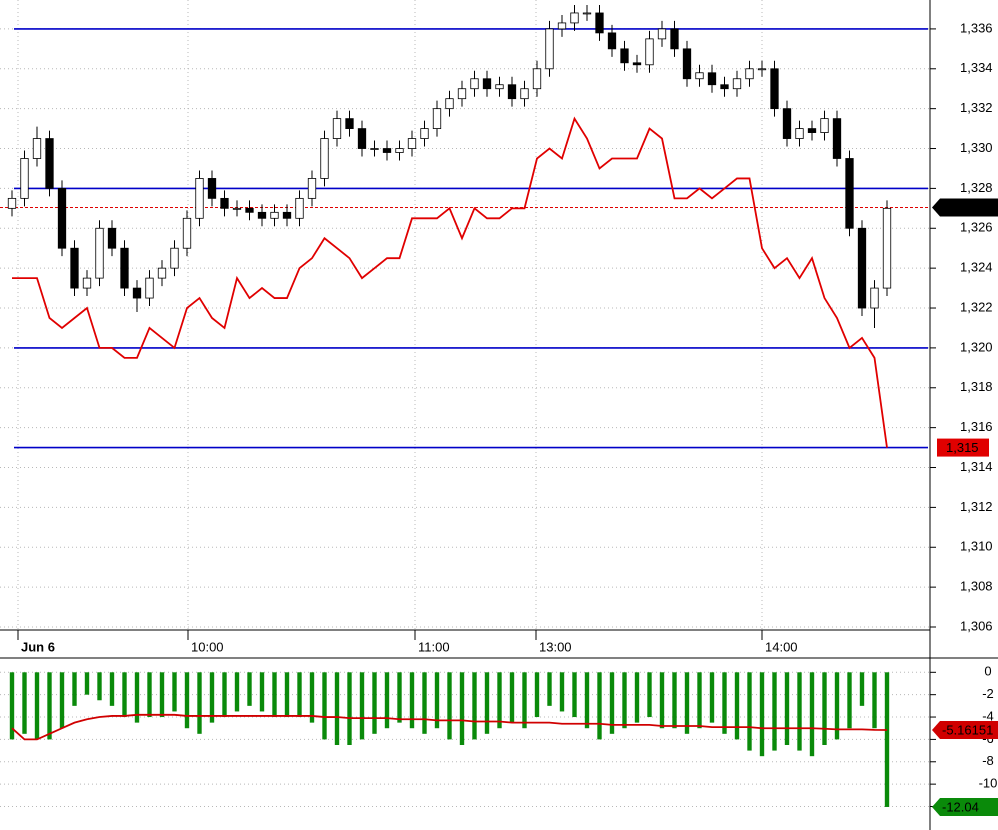 The image size is (998, 830). Describe the element at coordinates (434, 646) in the screenshot. I see `x-tick-label: 11:00` at that location.